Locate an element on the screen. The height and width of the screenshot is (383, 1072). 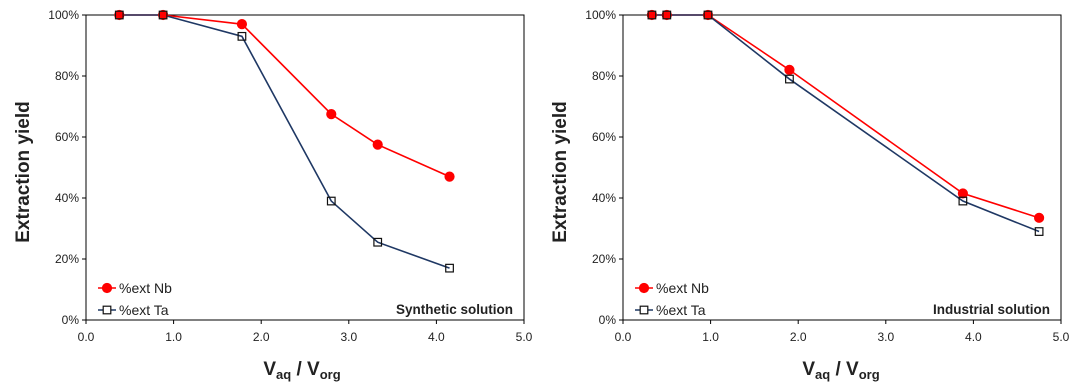
annotation-solution-type: Industrial solution is located at coordinates (991, 309).